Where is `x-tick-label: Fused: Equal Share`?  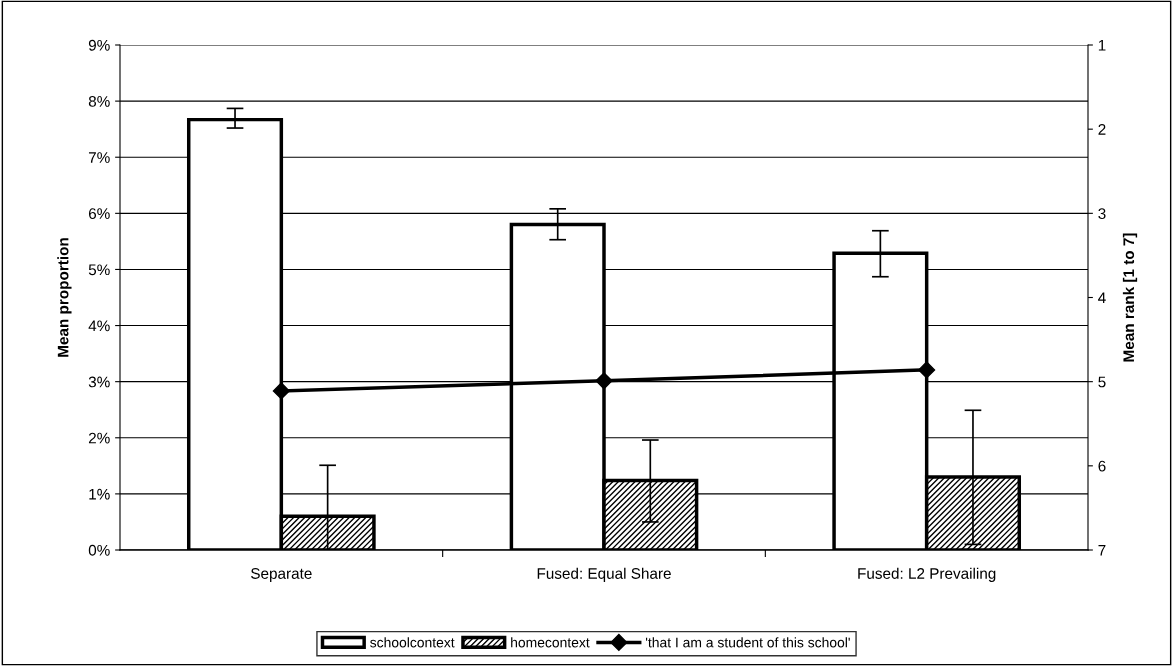
x-tick-label: Fused: Equal Share is located at coordinates (604, 574).